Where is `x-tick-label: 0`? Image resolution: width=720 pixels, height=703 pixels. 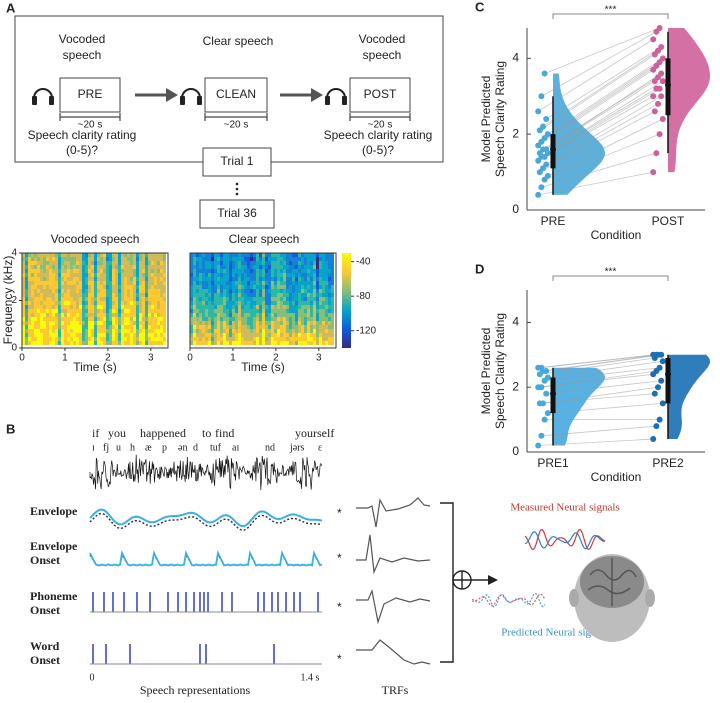 x-tick-label: 0 is located at coordinates (190, 358).